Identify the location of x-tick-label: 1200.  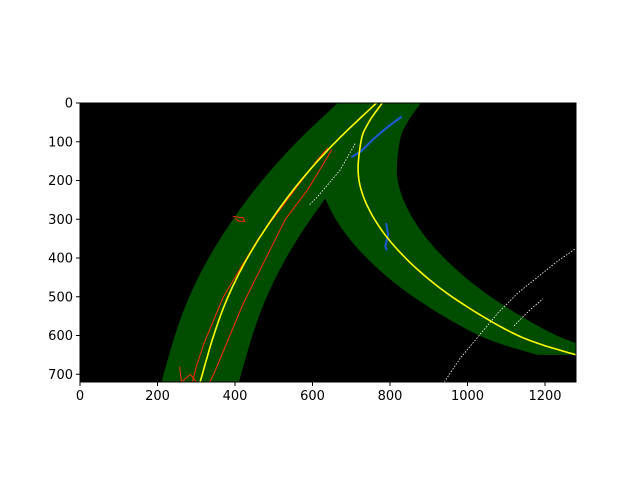
(544, 396).